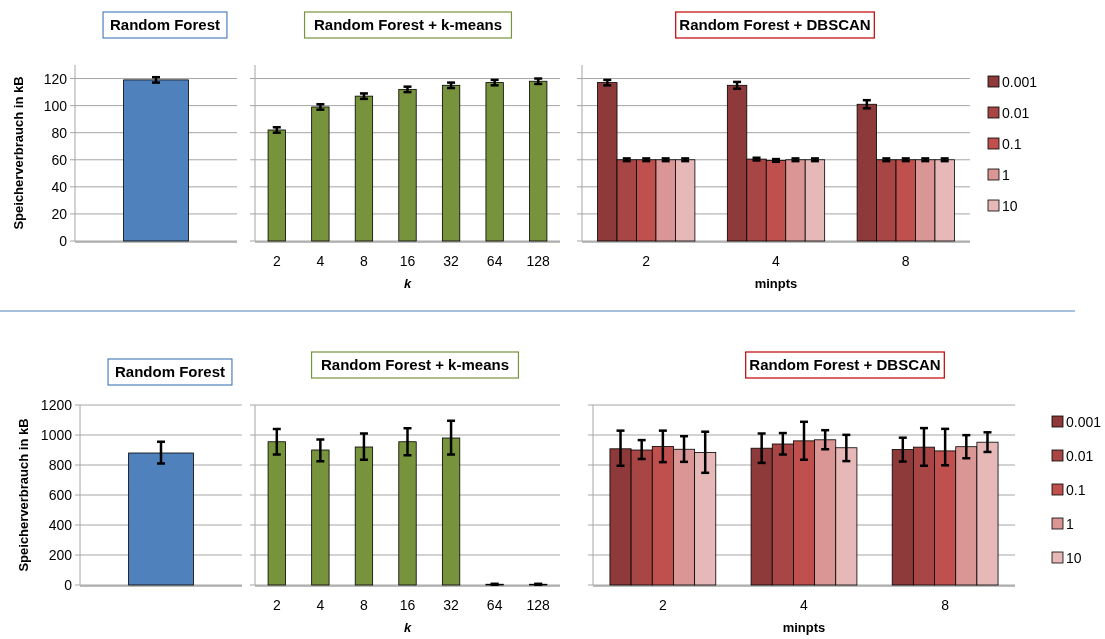 The image size is (1105, 639). What do you see at coordinates (60, 465) in the screenshot?
I see `y-tick-label: 800` at bounding box center [60, 465].